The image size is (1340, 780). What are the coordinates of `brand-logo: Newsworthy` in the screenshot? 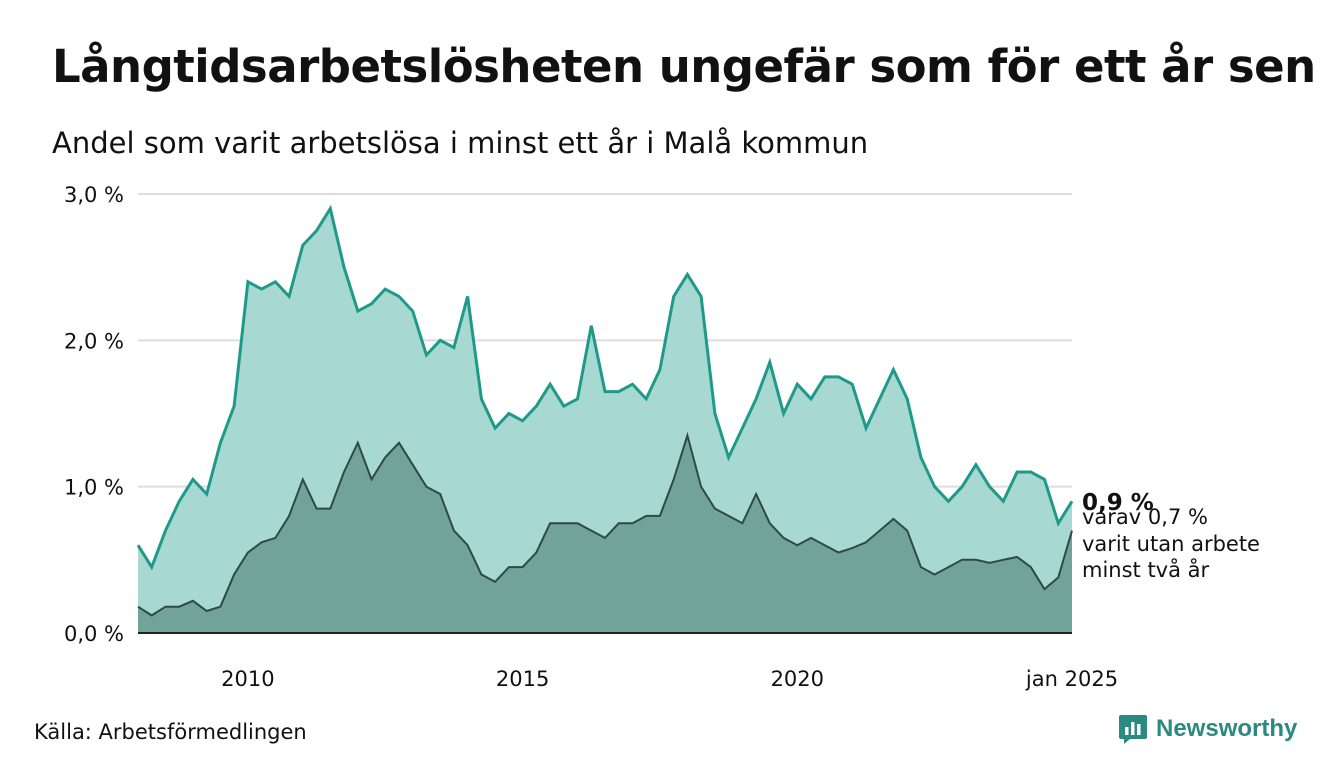 It's located at (1207, 729).